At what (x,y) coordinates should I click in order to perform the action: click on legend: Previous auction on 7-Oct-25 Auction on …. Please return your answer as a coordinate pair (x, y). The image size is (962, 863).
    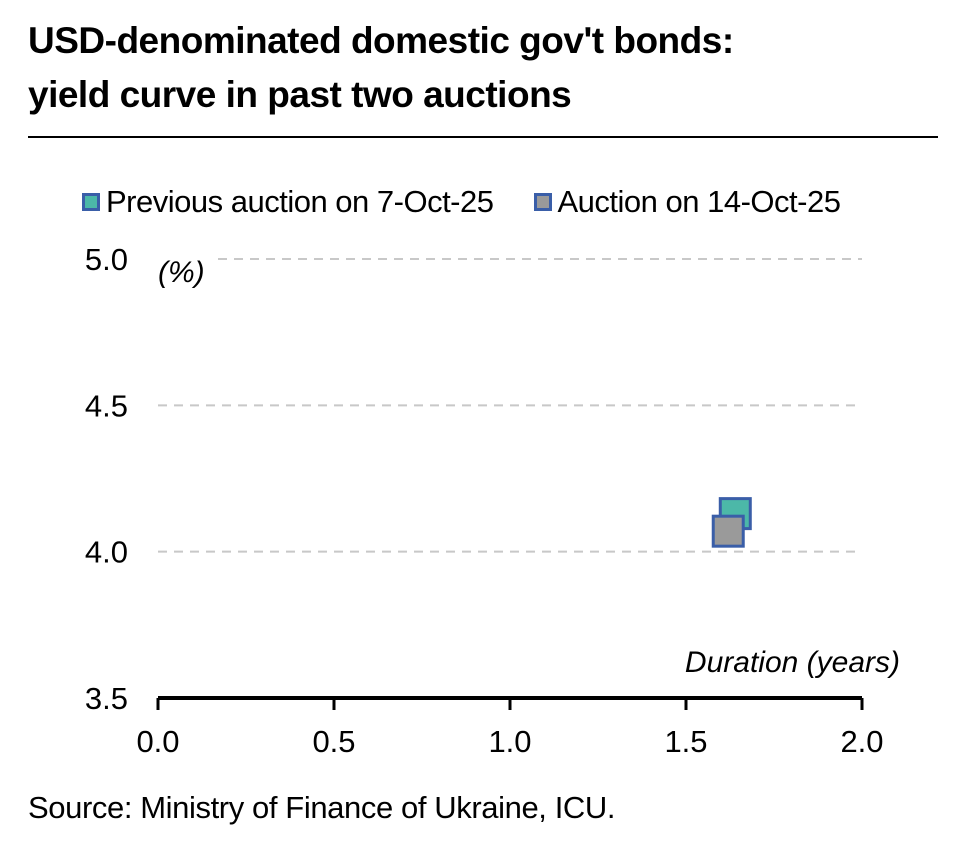
    Looking at the image, I should click on (481, 202).